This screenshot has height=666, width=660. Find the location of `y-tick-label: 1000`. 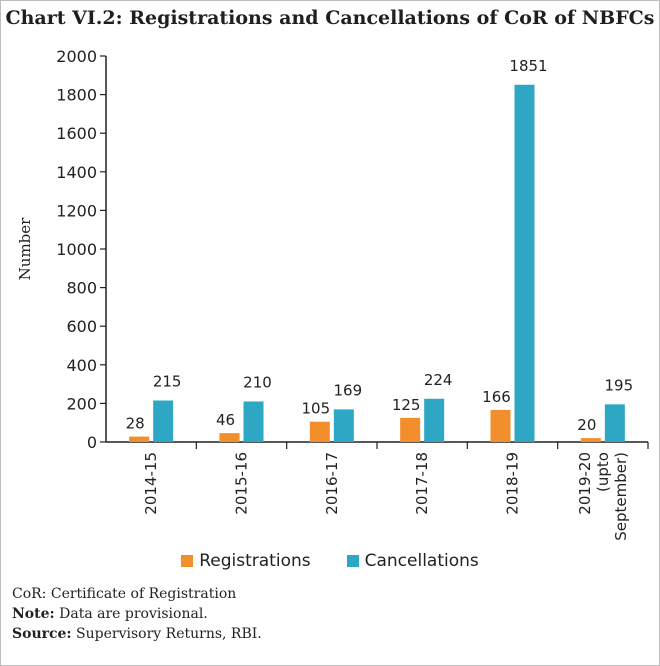

y-tick-label: 1000 is located at coordinates (76, 249).